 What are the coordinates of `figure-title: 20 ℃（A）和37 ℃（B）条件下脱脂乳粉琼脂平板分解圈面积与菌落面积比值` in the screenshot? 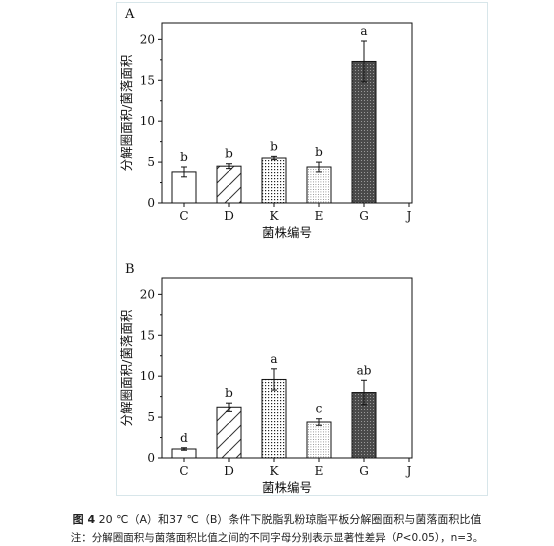 It's located at (290, 519).